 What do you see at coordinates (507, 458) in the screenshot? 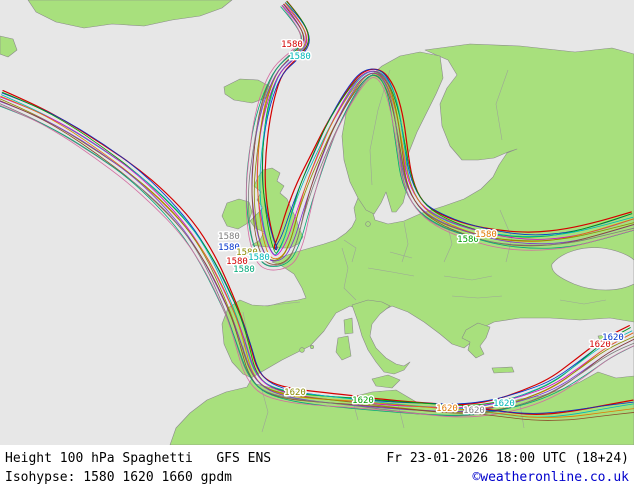
I see `caption-datetime: Fr 23-01-2026 18:00 UTC (18+24)` at bounding box center [507, 458].